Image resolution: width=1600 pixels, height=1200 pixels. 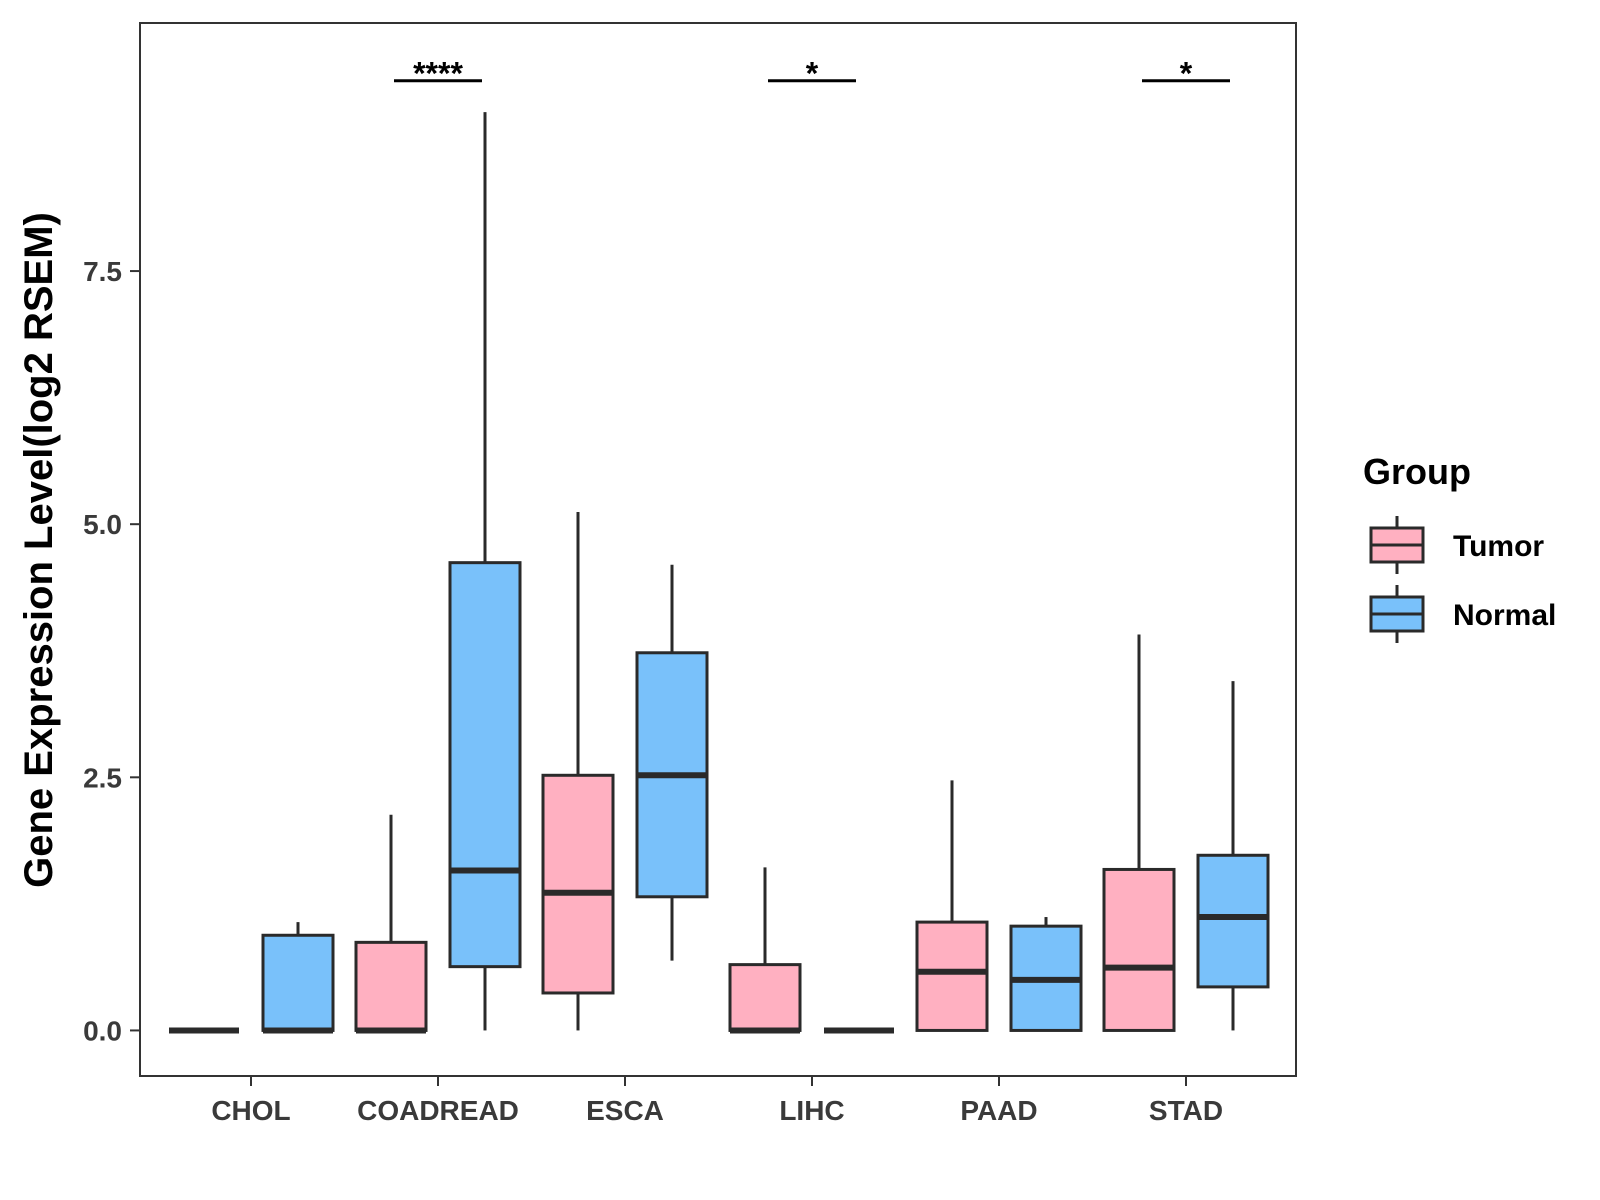 I want to click on significance-stad: *, so click(x=1186, y=74).